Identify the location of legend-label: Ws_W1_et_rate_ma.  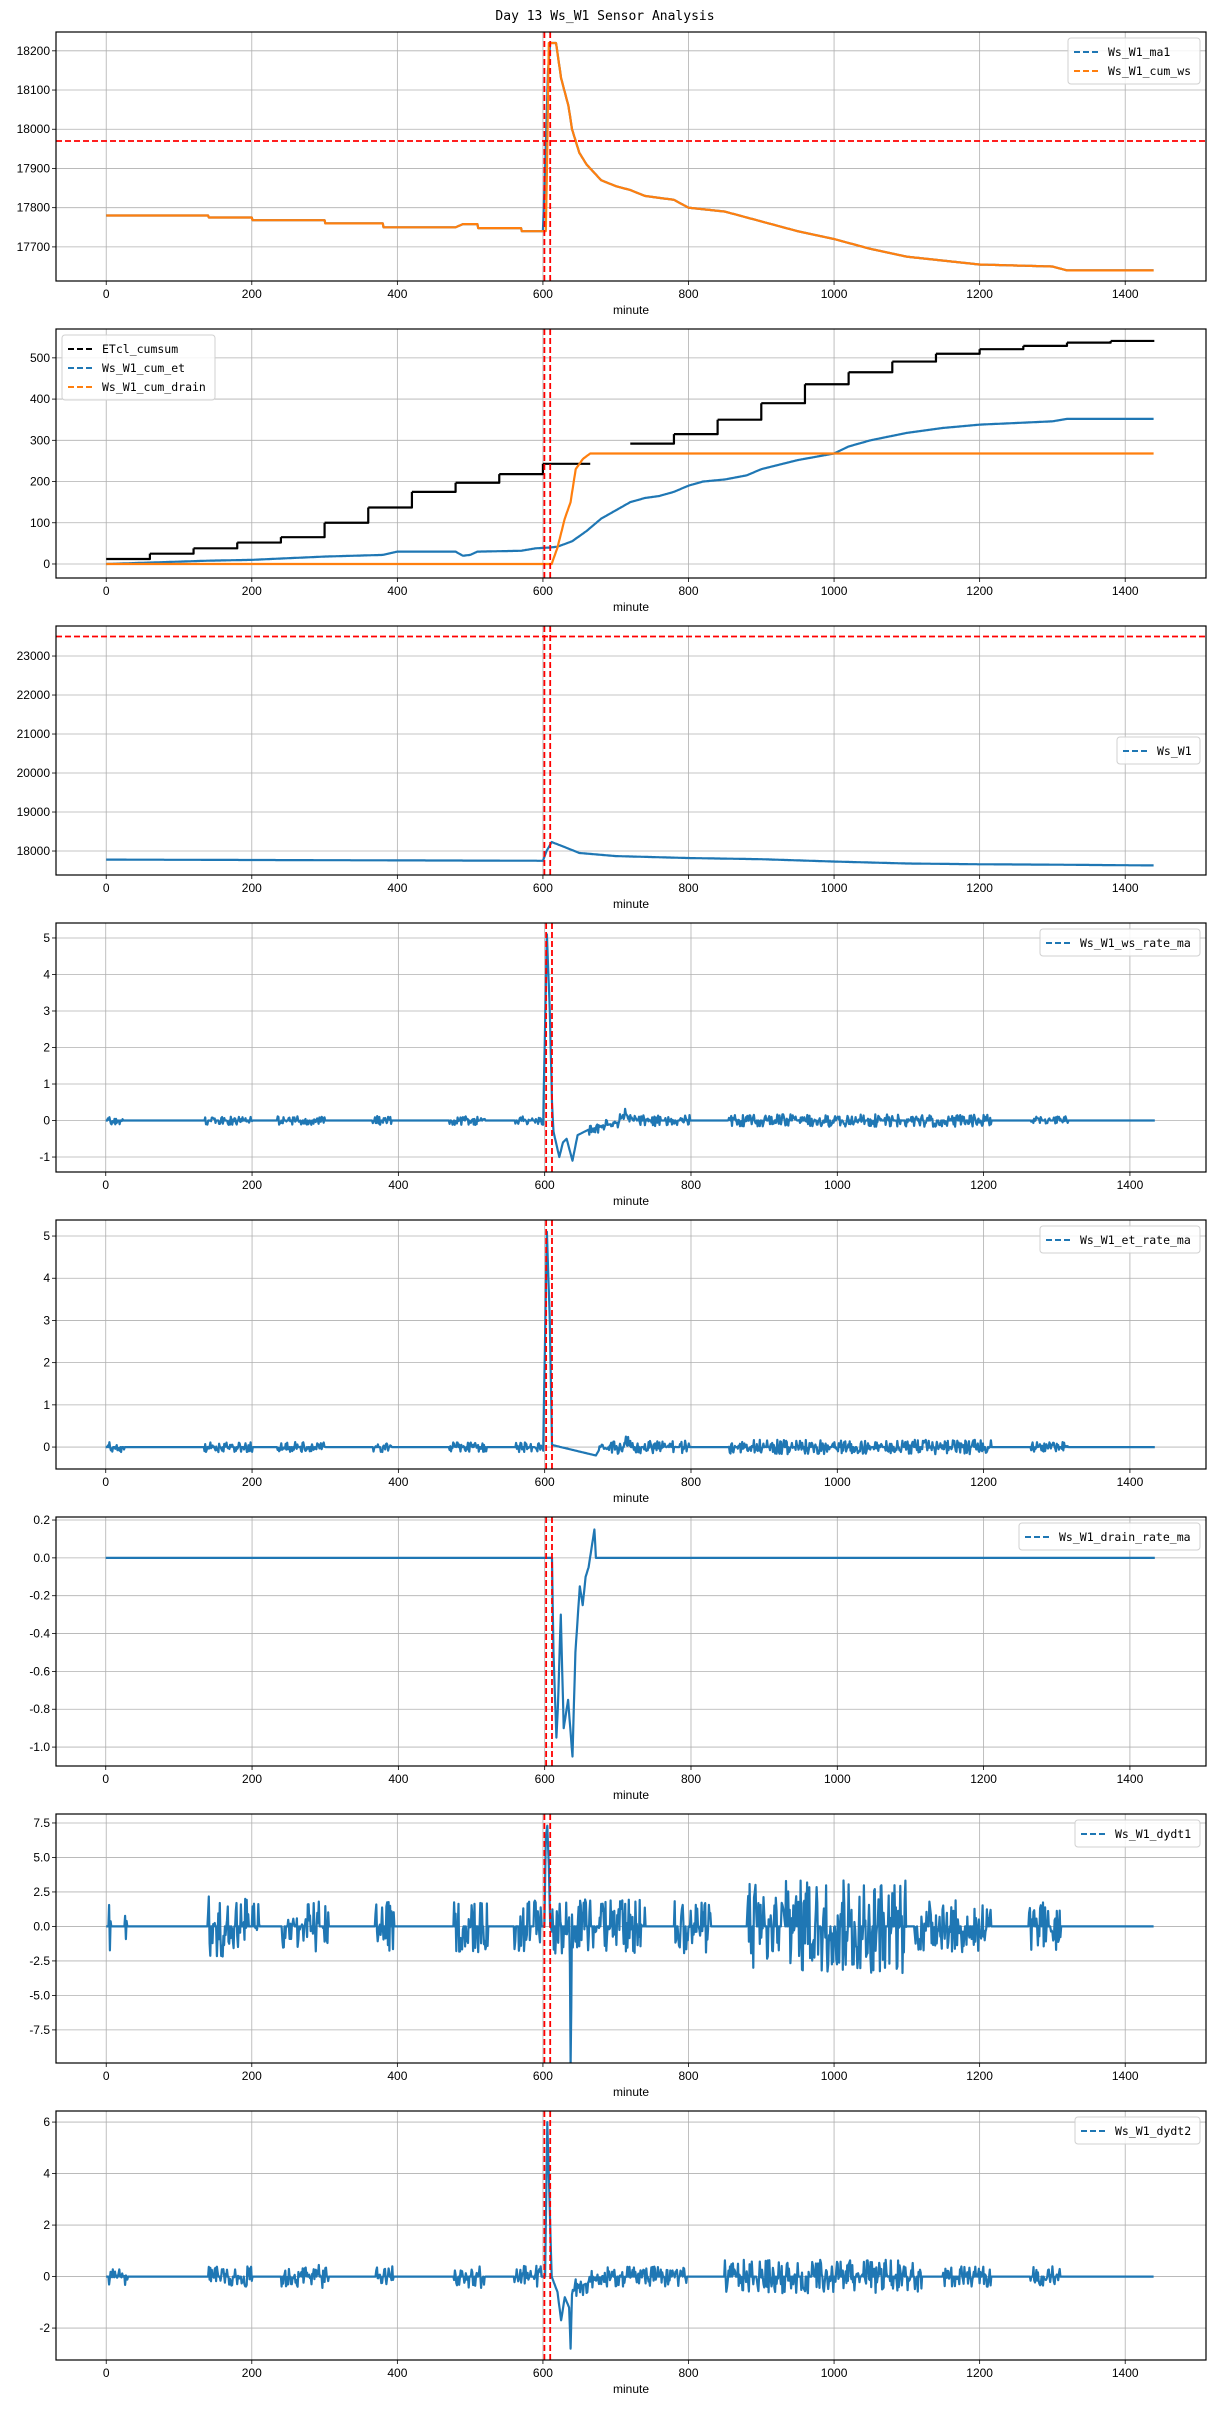
(1135, 1240).